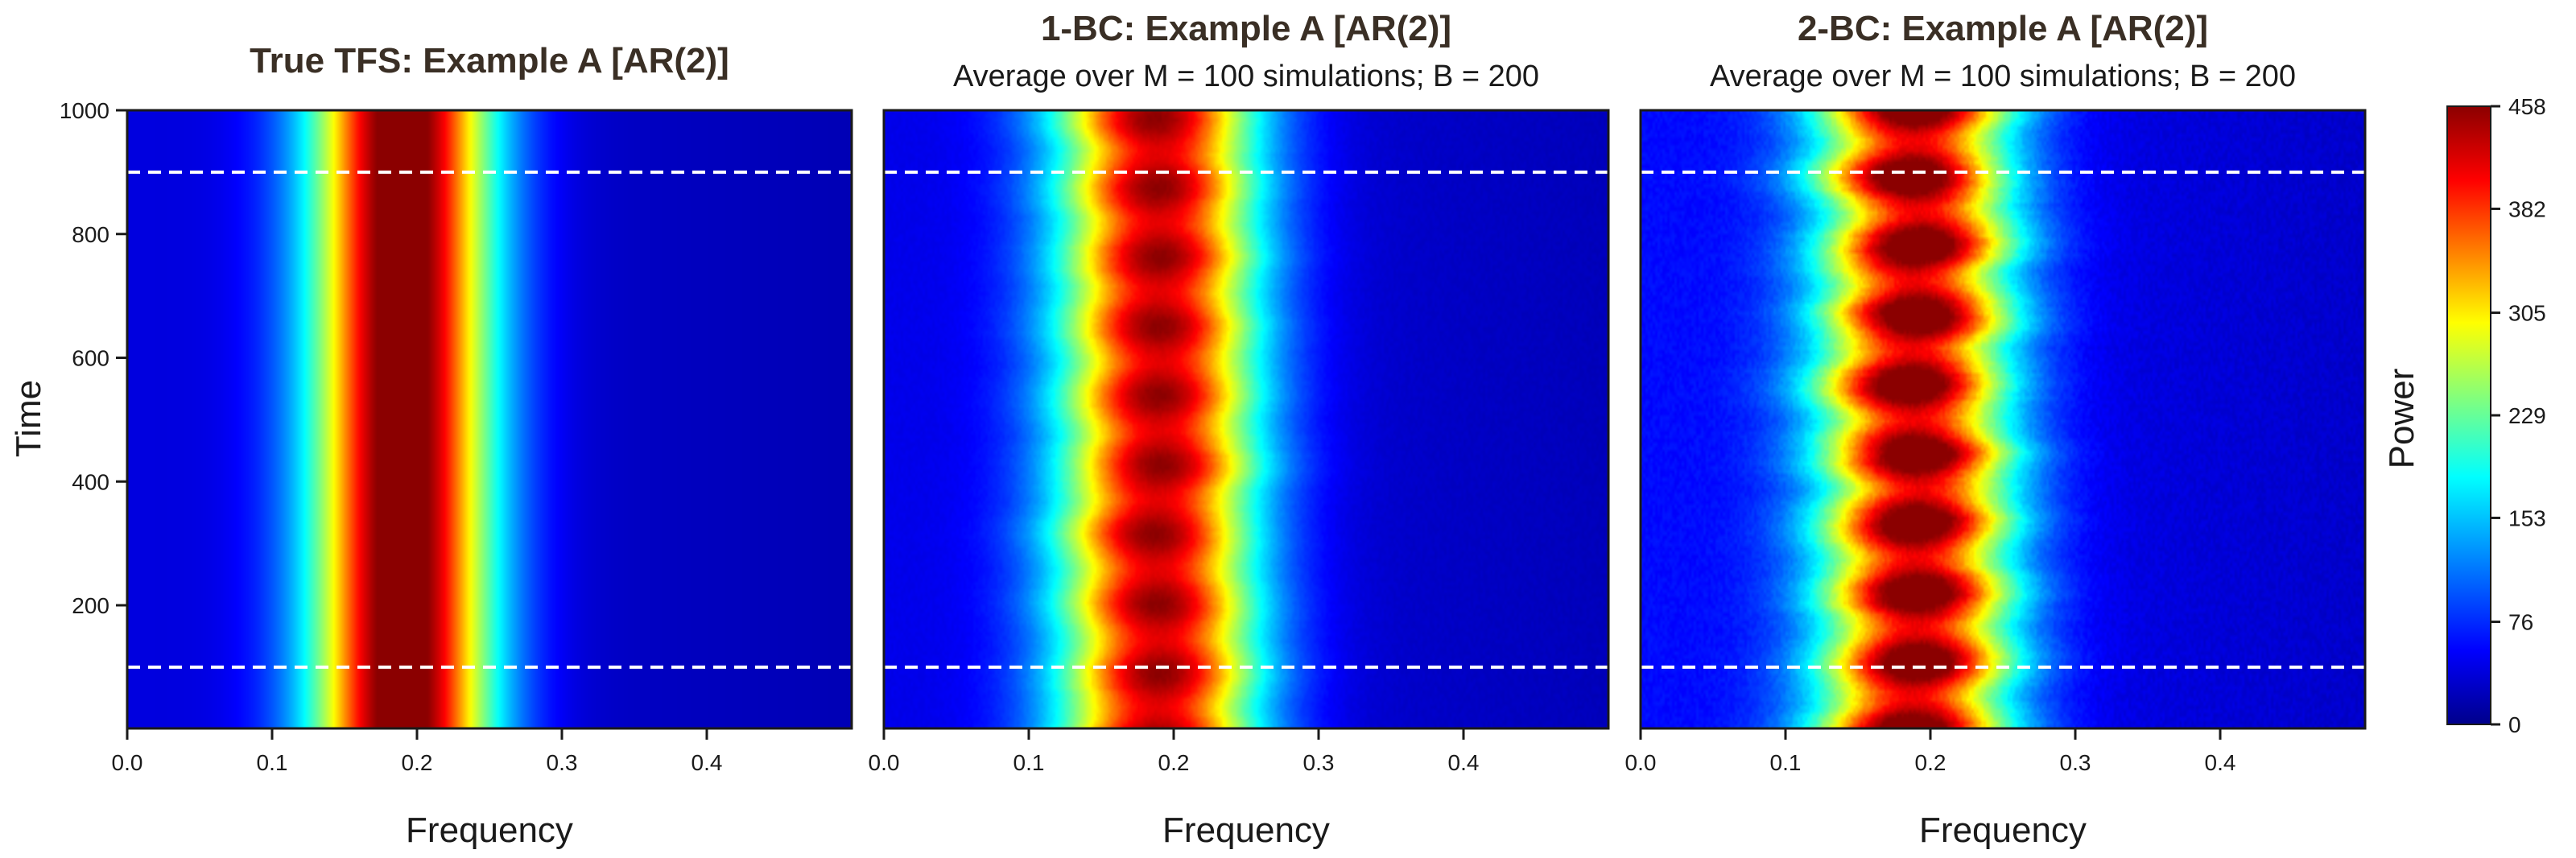 The height and width of the screenshot is (858, 2576). Describe the element at coordinates (90, 359) in the screenshot. I see `y-tick-label: 600` at that location.